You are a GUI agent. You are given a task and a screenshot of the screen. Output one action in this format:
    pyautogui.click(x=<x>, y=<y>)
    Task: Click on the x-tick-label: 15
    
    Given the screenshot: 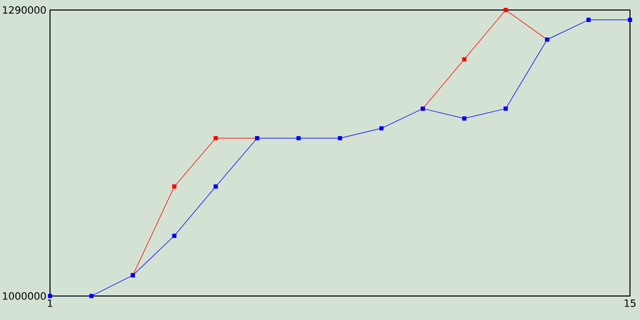 What is the action you would take?
    pyautogui.click(x=630, y=303)
    